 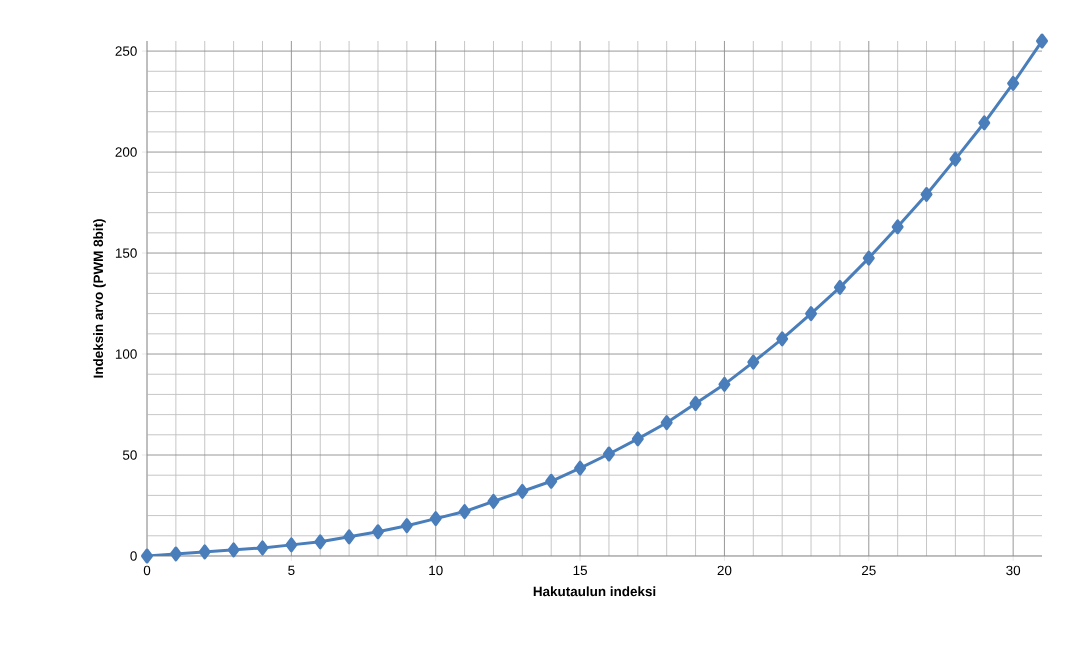 What do you see at coordinates (436, 570) in the screenshot?
I see `x-tick-label: 10` at bounding box center [436, 570].